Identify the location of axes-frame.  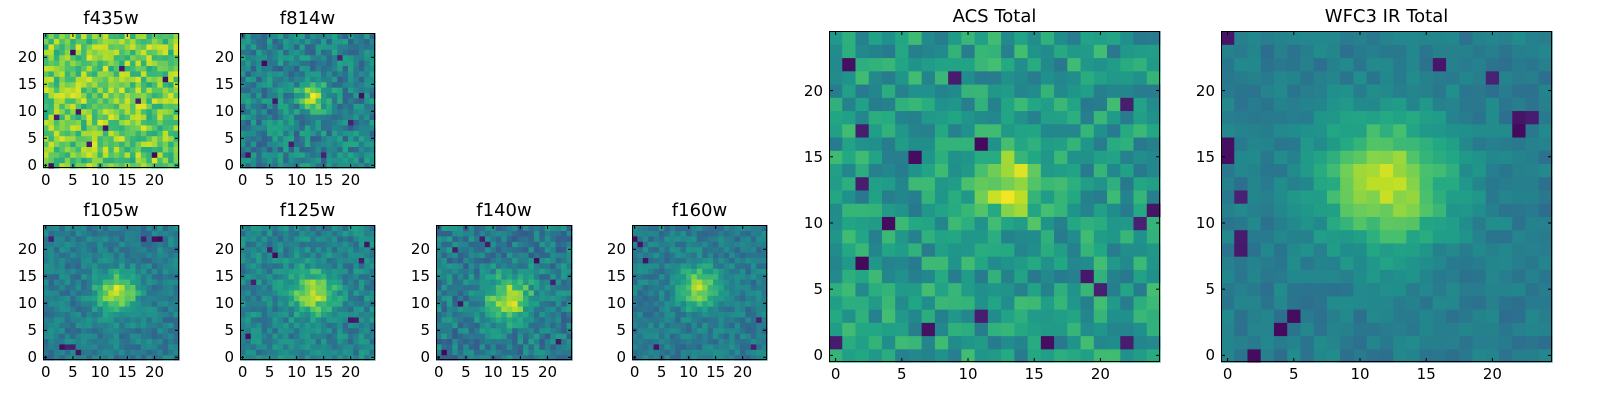
(504, 292).